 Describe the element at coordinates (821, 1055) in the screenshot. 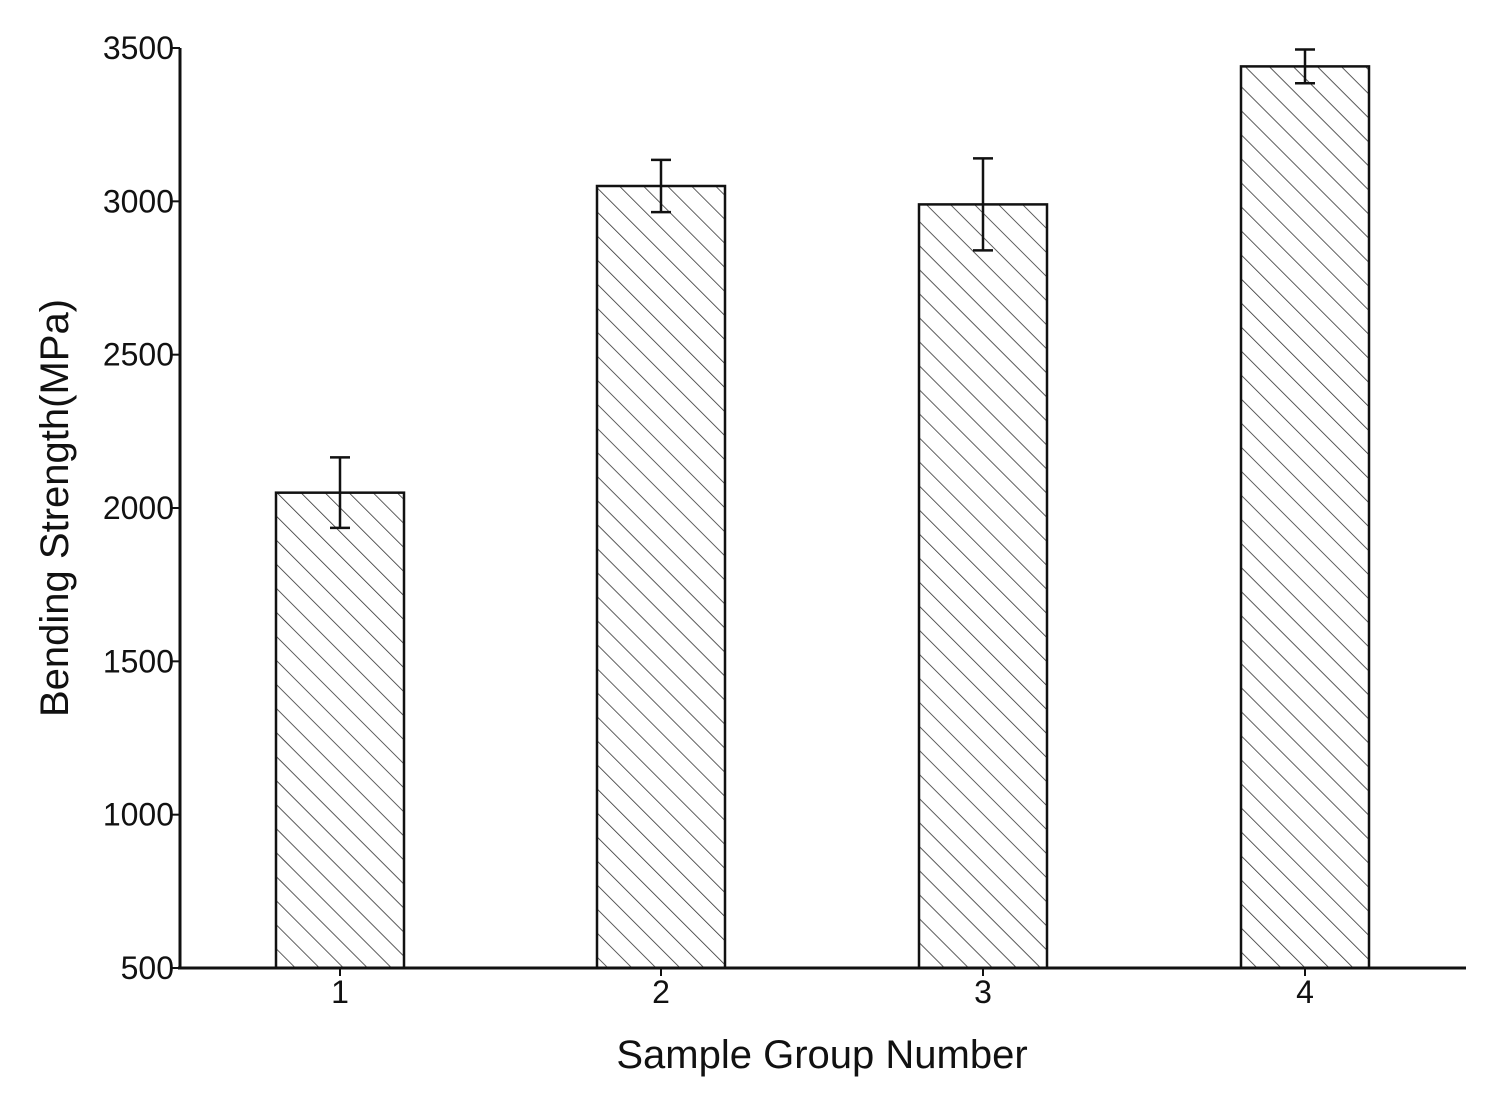

I see `x-axis-title: Sample Group Number` at that location.